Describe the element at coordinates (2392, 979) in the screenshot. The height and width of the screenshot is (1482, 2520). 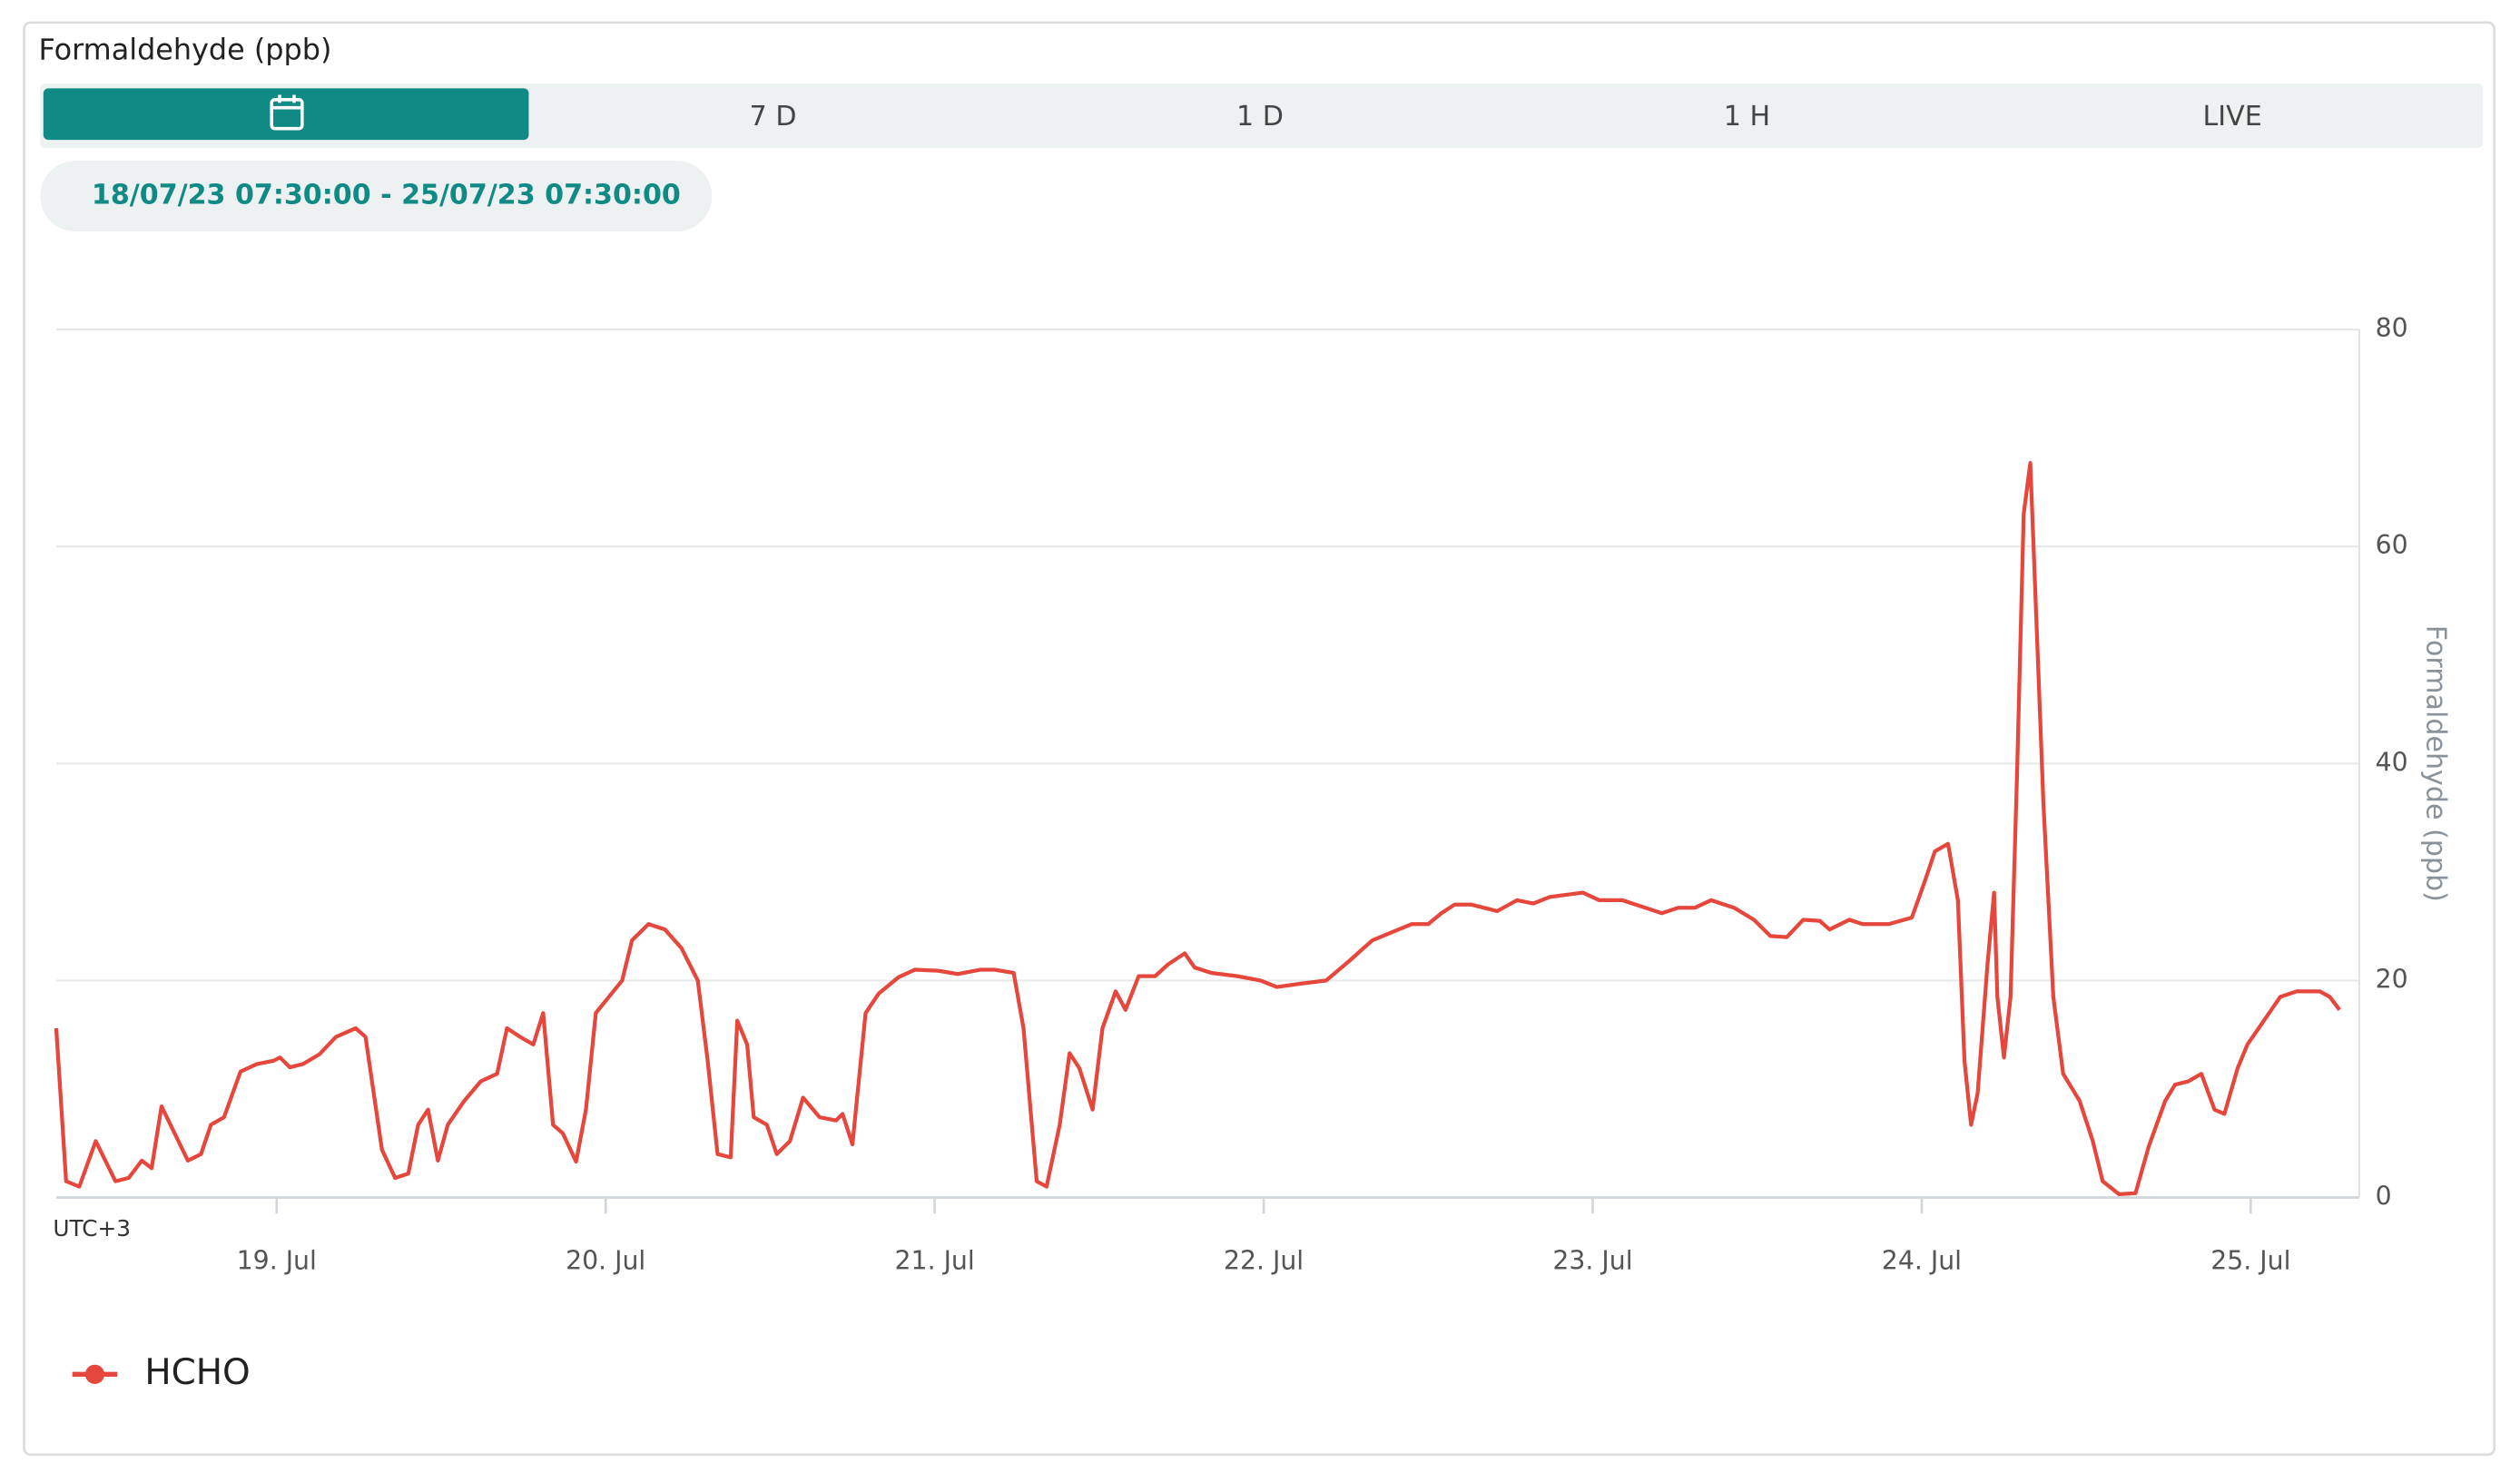
I see `y-tick-label: 20` at that location.